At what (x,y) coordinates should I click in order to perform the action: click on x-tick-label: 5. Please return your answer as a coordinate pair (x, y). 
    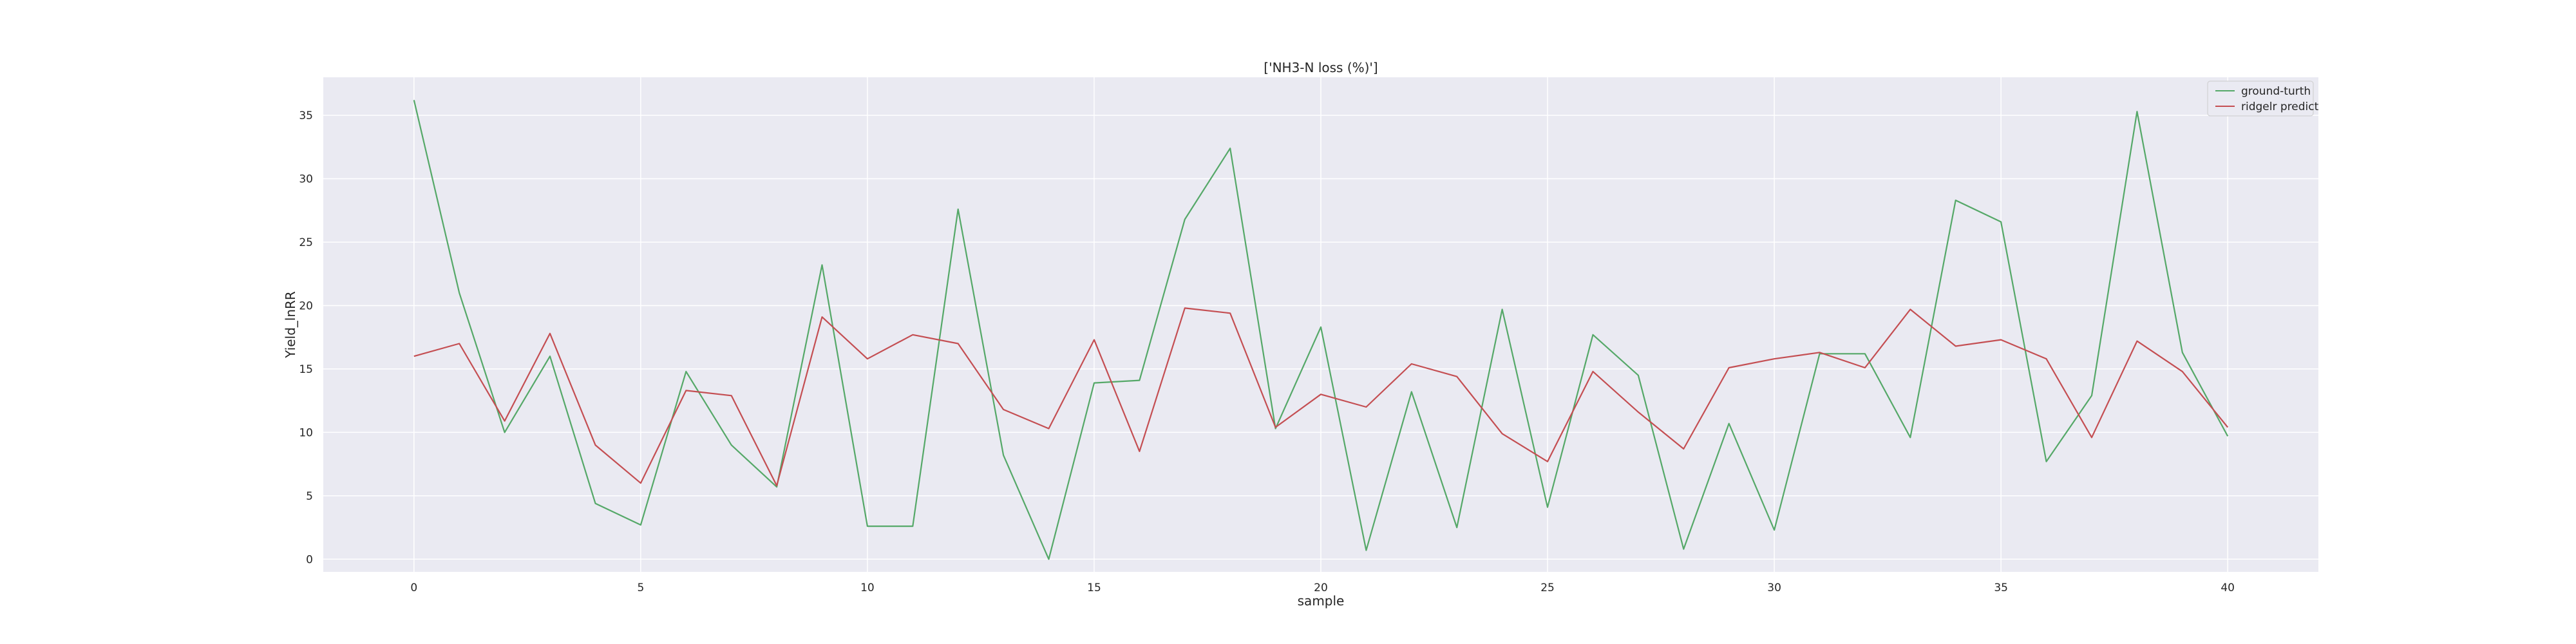
    Looking at the image, I should click on (640, 588).